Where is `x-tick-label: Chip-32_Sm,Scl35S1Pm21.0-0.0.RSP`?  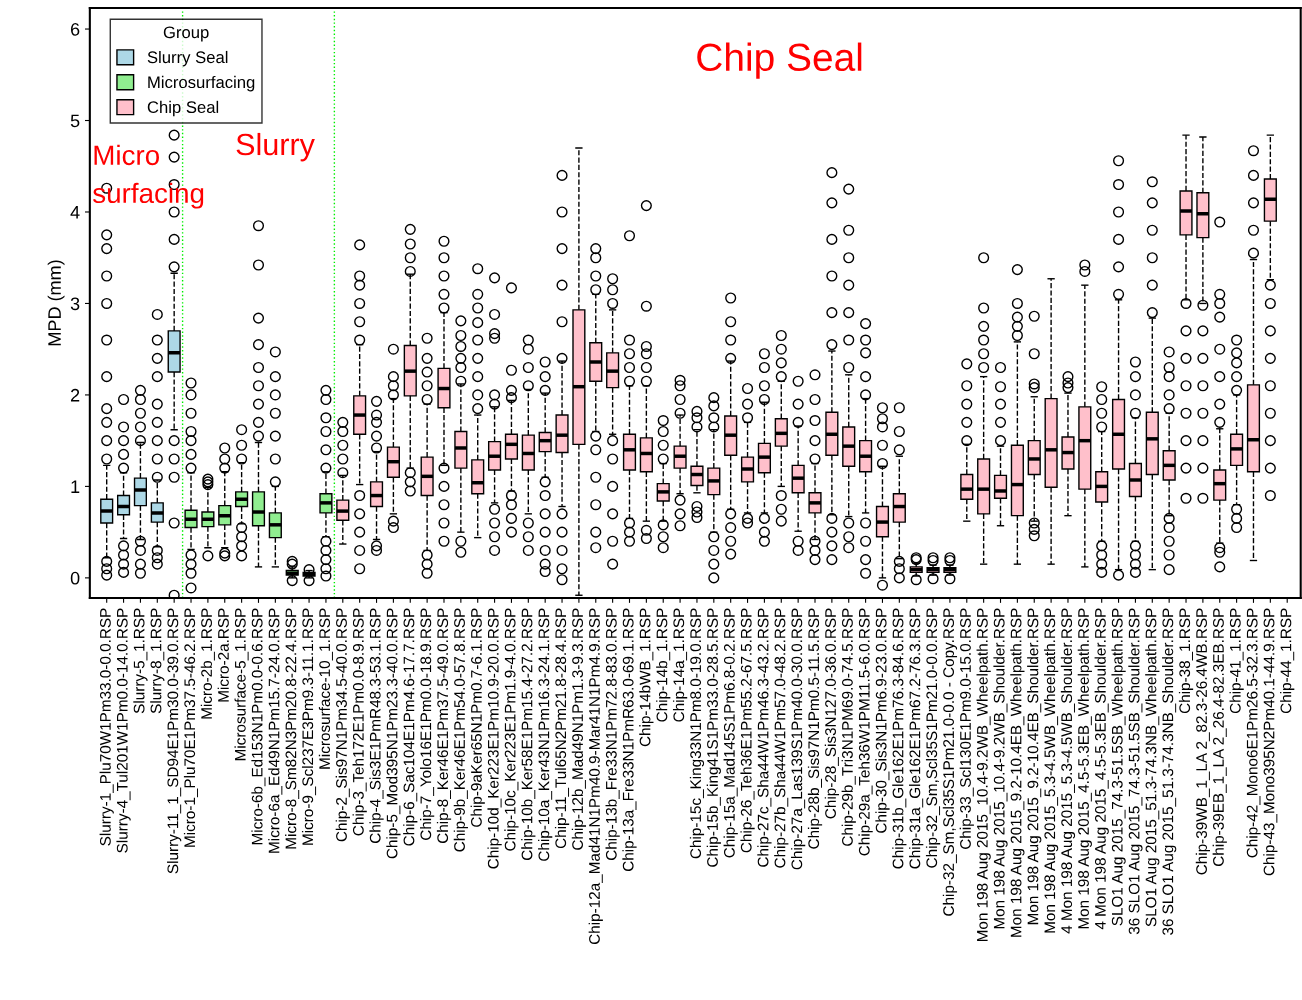
x-tick-label: Chip-32_Sm,Scl35S1Pm21.0-0.0.RSP is located at coordinates (933, 738).